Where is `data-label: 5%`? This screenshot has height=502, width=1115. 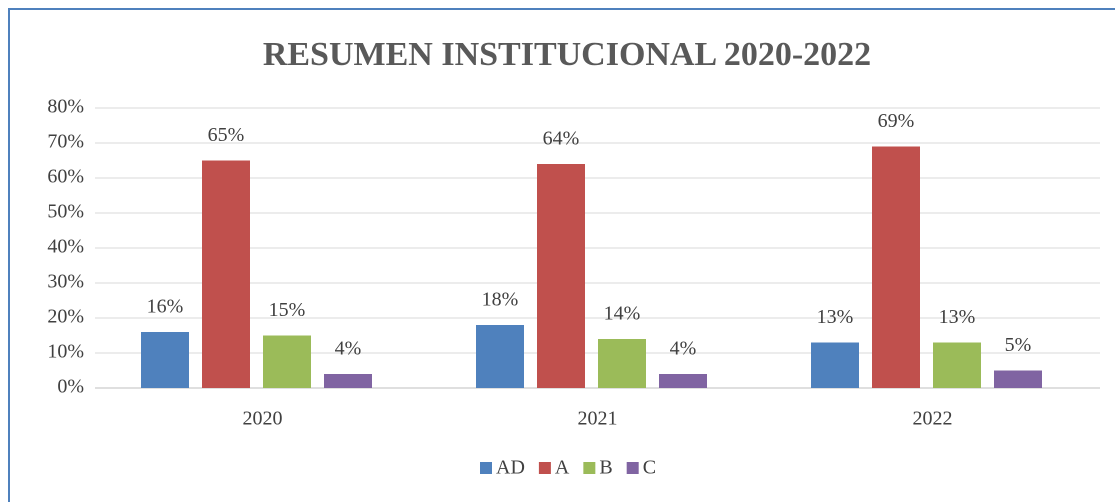
data-label: 5% is located at coordinates (1018, 345).